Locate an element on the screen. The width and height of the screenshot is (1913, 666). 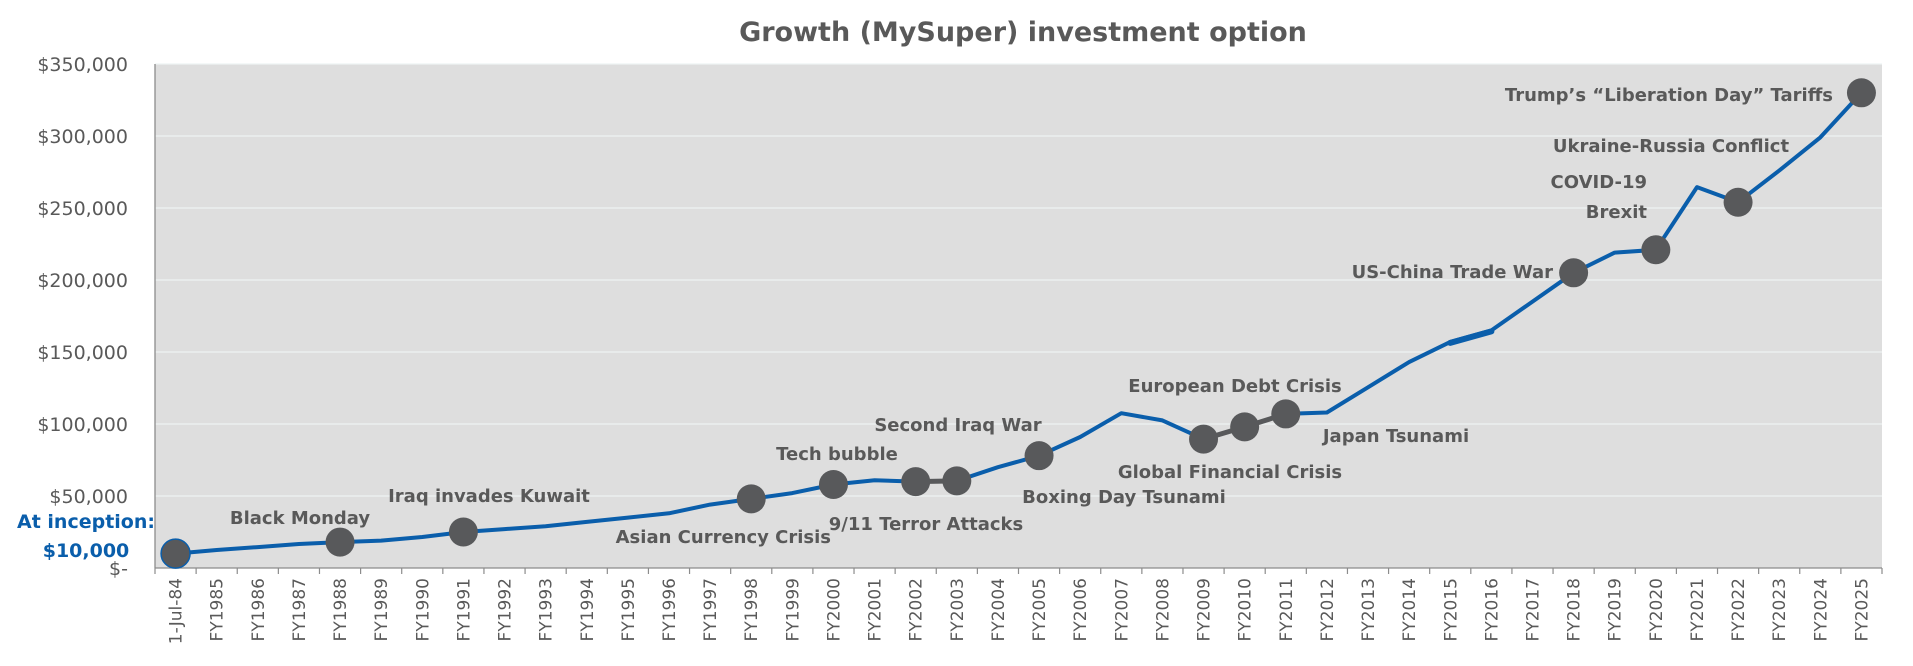
x-tick-label: FY1997 is located at coordinates (711, 609).